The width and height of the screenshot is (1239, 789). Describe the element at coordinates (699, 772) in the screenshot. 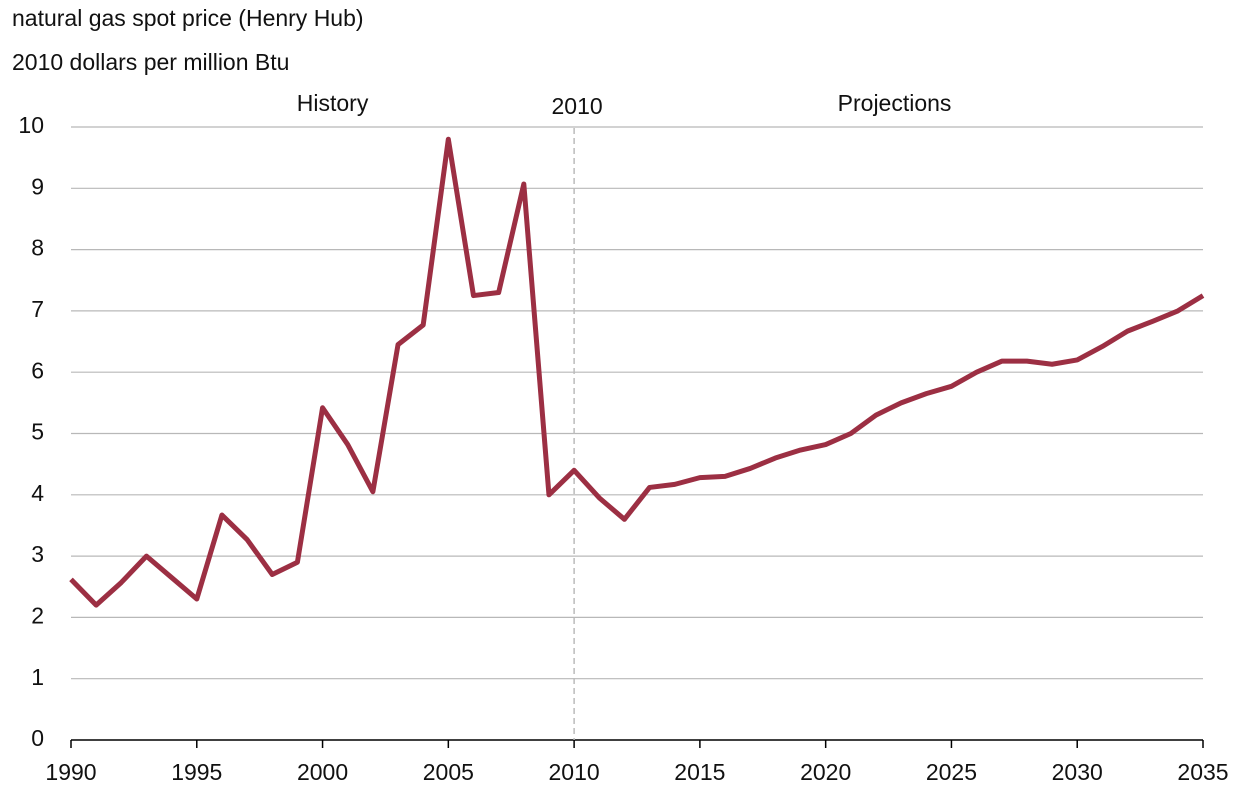

I see `x-tick-label: 2015` at that location.